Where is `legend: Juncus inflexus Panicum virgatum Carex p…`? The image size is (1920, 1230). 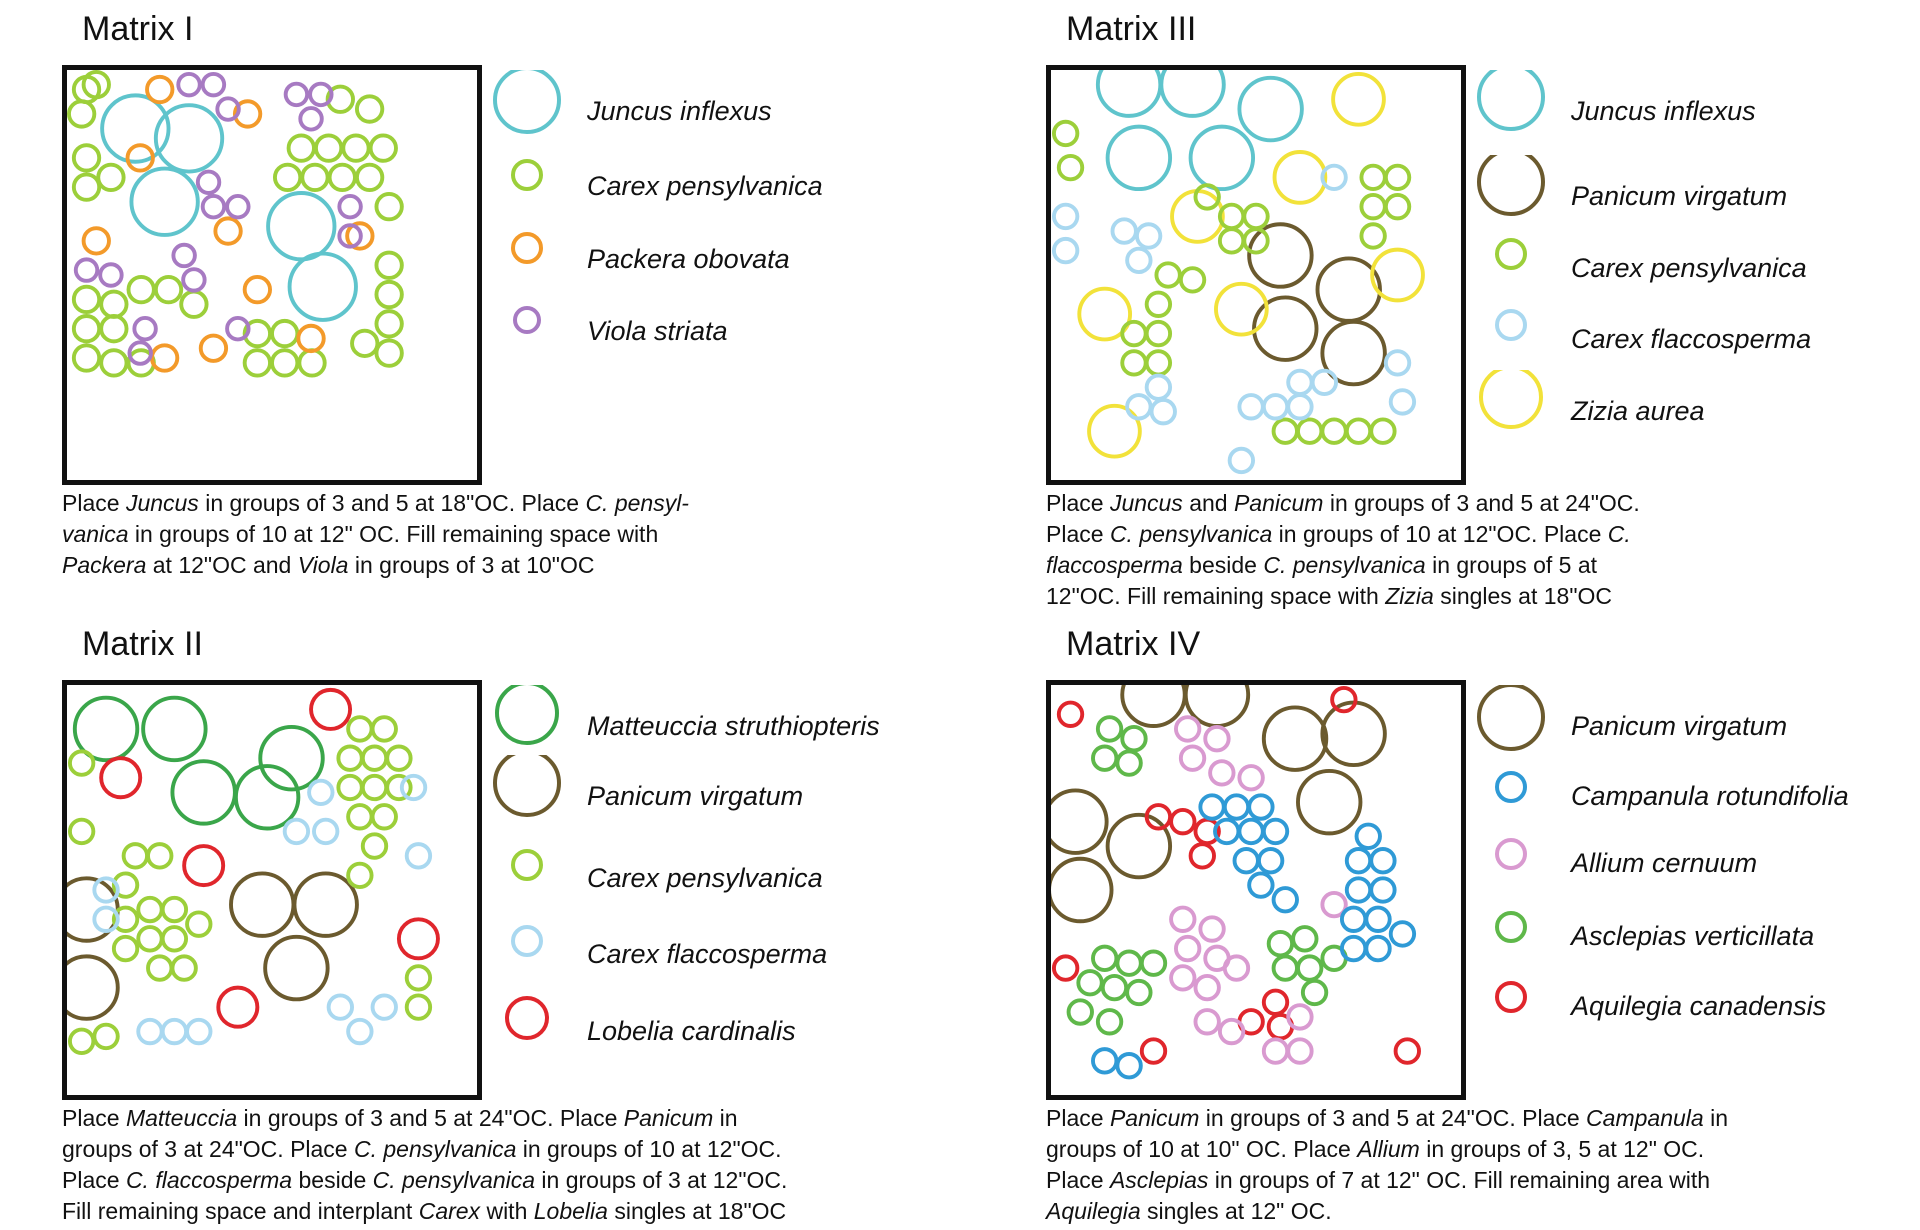
legend: Juncus inflexus Panicum virgatum Carex p… is located at coordinates (1693, 280).